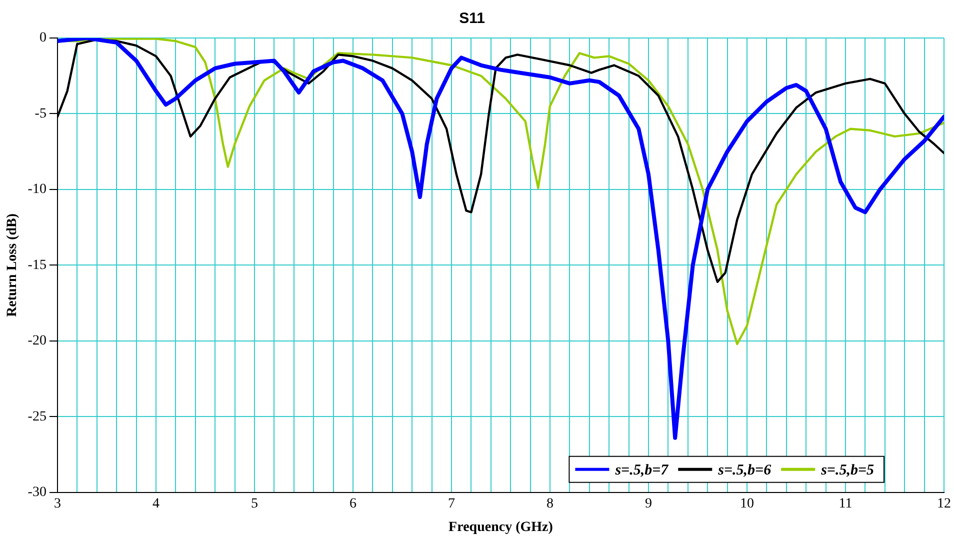 The image size is (954, 540). What do you see at coordinates (472, 19) in the screenshot?
I see `chart-title: S11` at bounding box center [472, 19].